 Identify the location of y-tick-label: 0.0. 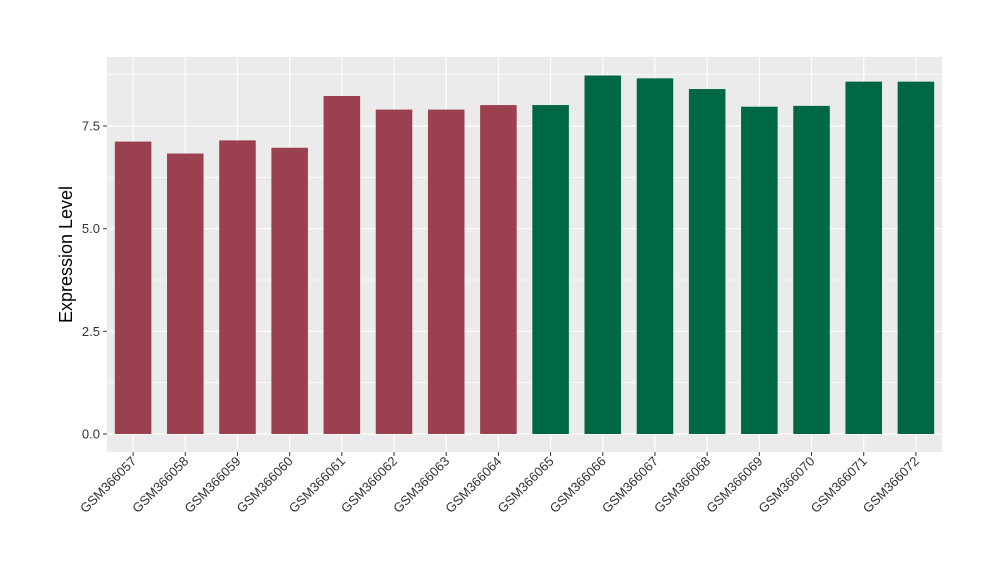
(91, 434).